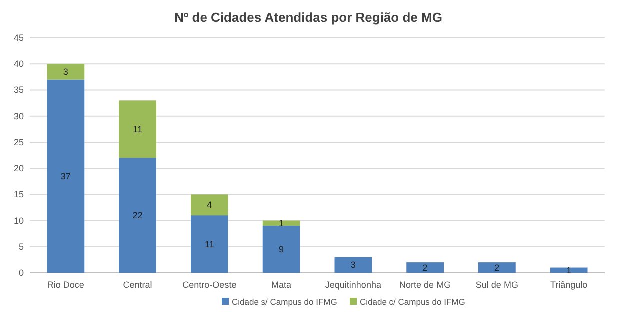 This screenshot has height=321, width=617. I want to click on y-tick-label: 40, so click(19, 64).